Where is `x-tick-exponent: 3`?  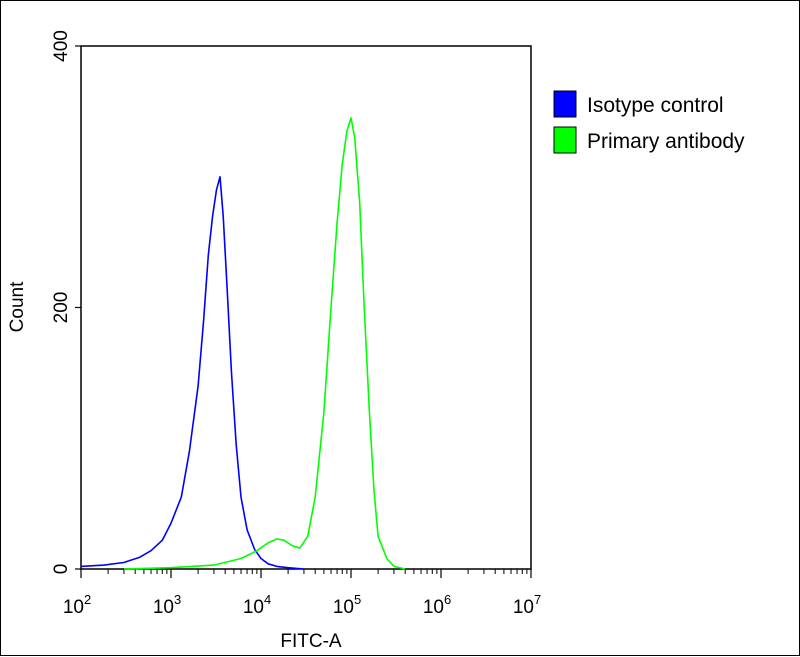 x-tick-exponent: 3 is located at coordinates (177, 599).